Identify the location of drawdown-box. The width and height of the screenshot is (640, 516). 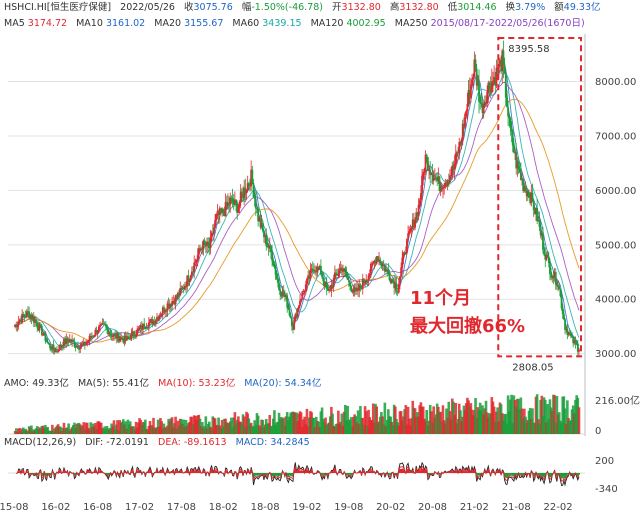
(539, 197).